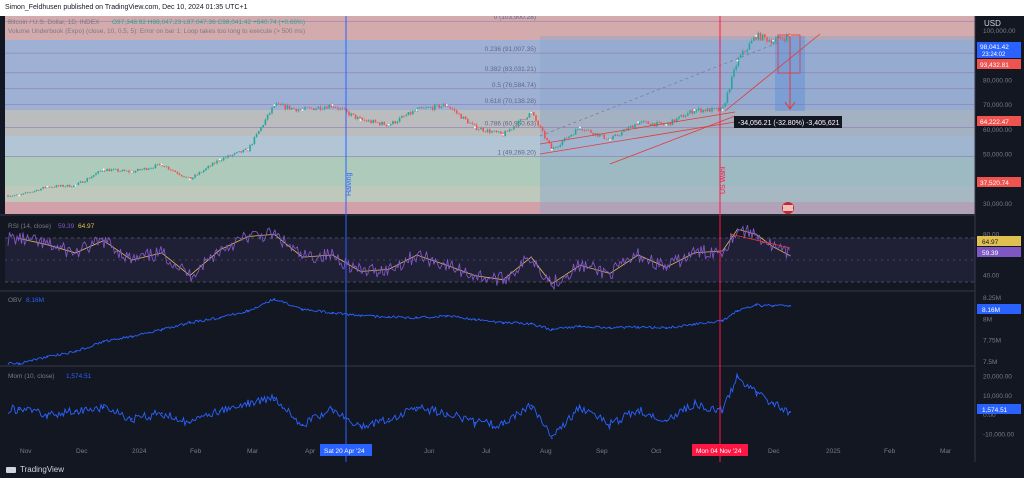  What do you see at coordinates (723, 180) in the screenshot?
I see `election-label: US Wahl` at bounding box center [723, 180].